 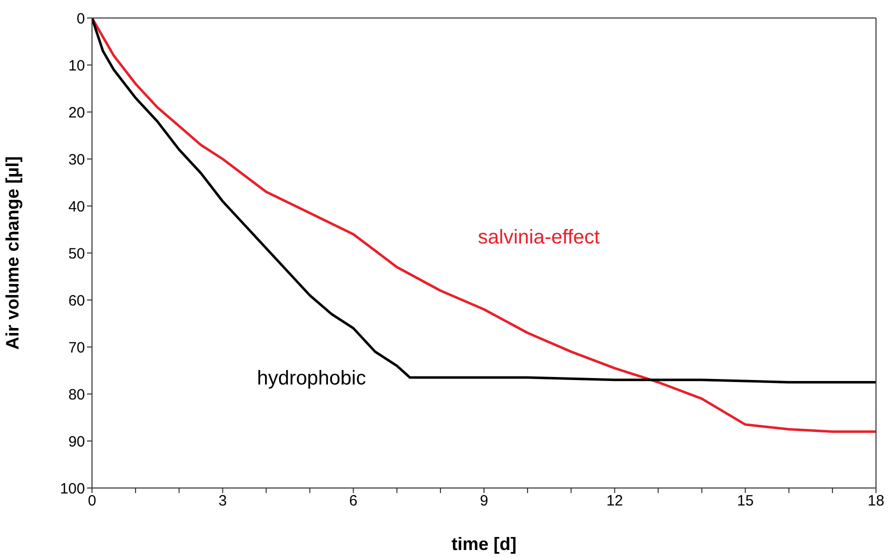 What do you see at coordinates (876, 501) in the screenshot?
I see `x-tick-label: 18` at bounding box center [876, 501].